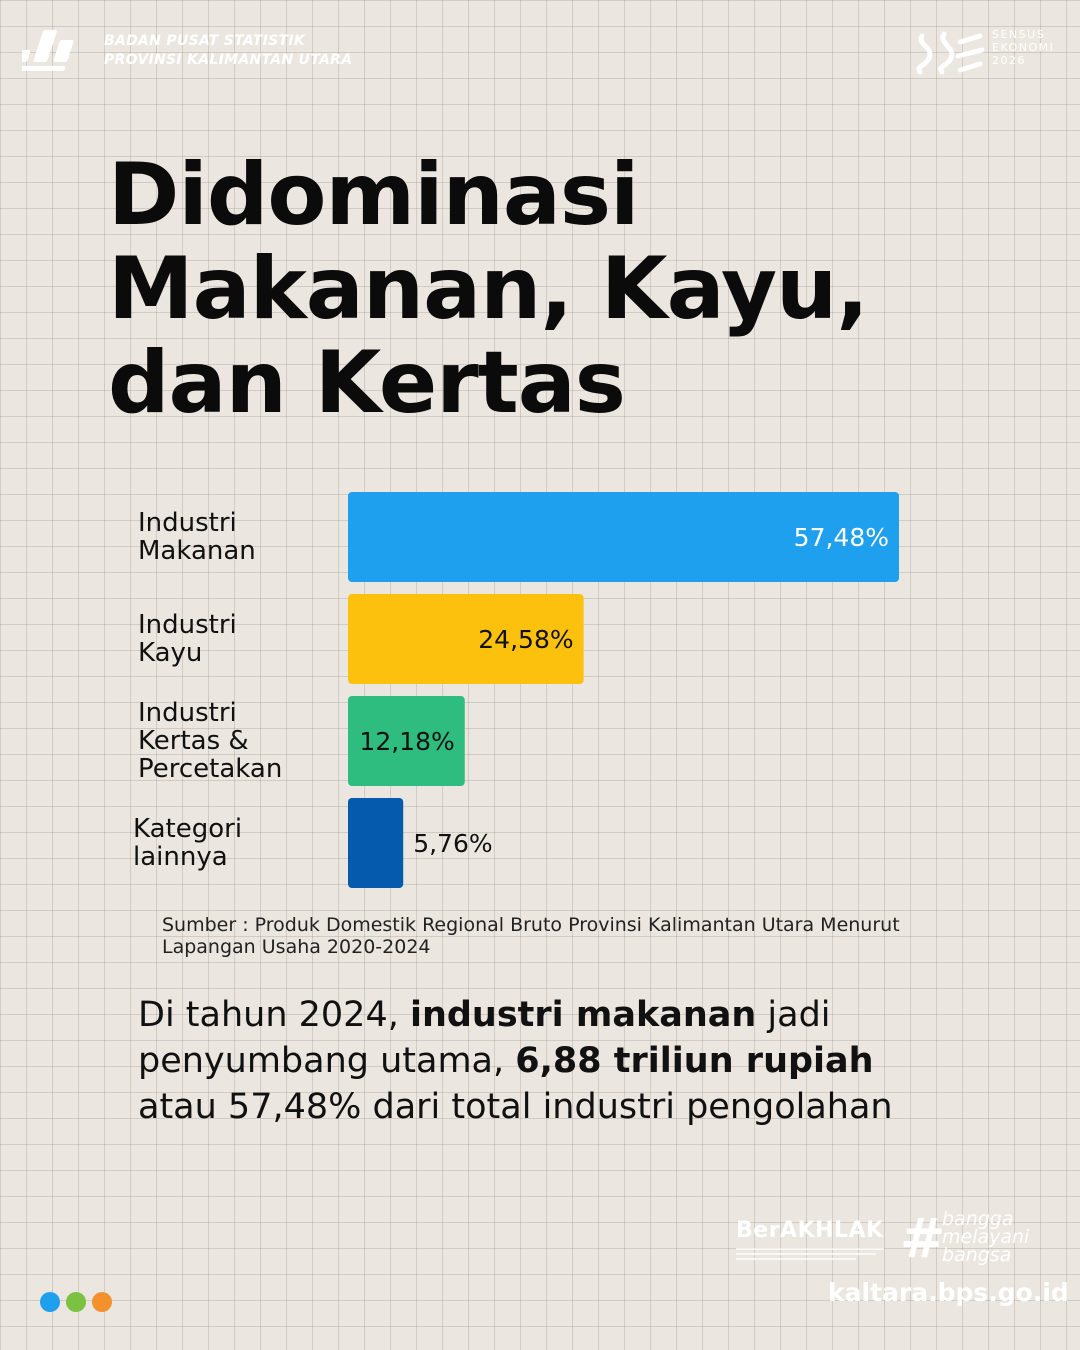  What do you see at coordinates (452, 843) in the screenshot?
I see `value-label-3: 5,76%` at bounding box center [452, 843].